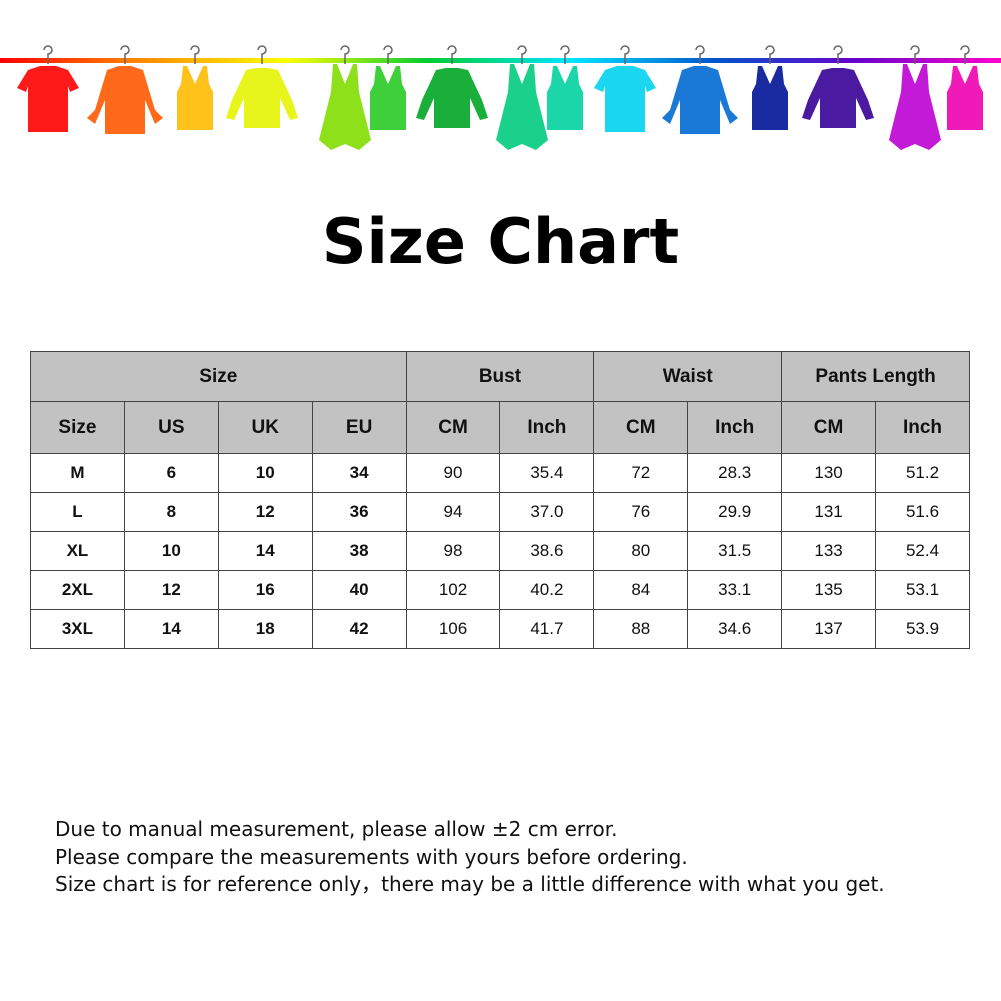 Image resolution: width=1001 pixels, height=1001 pixels. Describe the element at coordinates (453, 551) in the screenshot. I see `table-cell: 98` at that location.